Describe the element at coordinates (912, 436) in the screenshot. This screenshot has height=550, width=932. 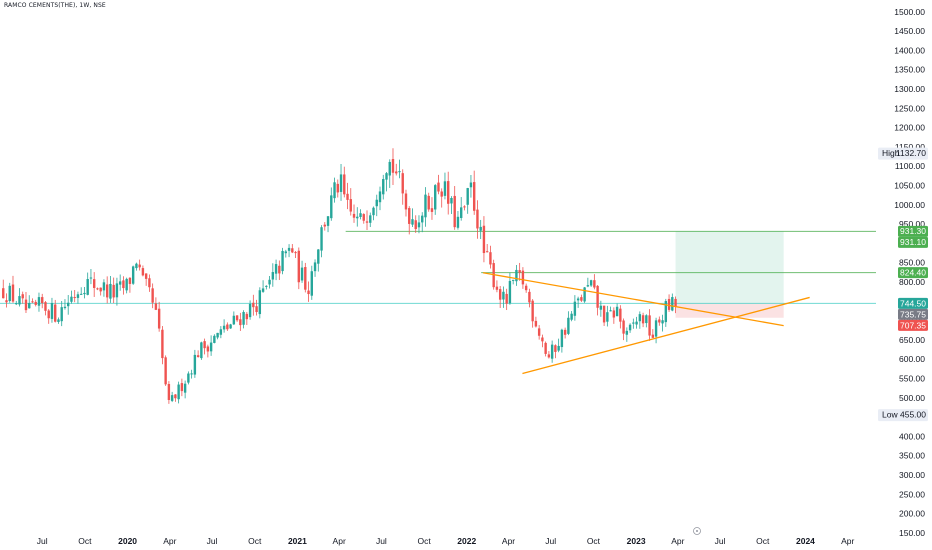
I see `y-tick-label: 400.00` at that location.